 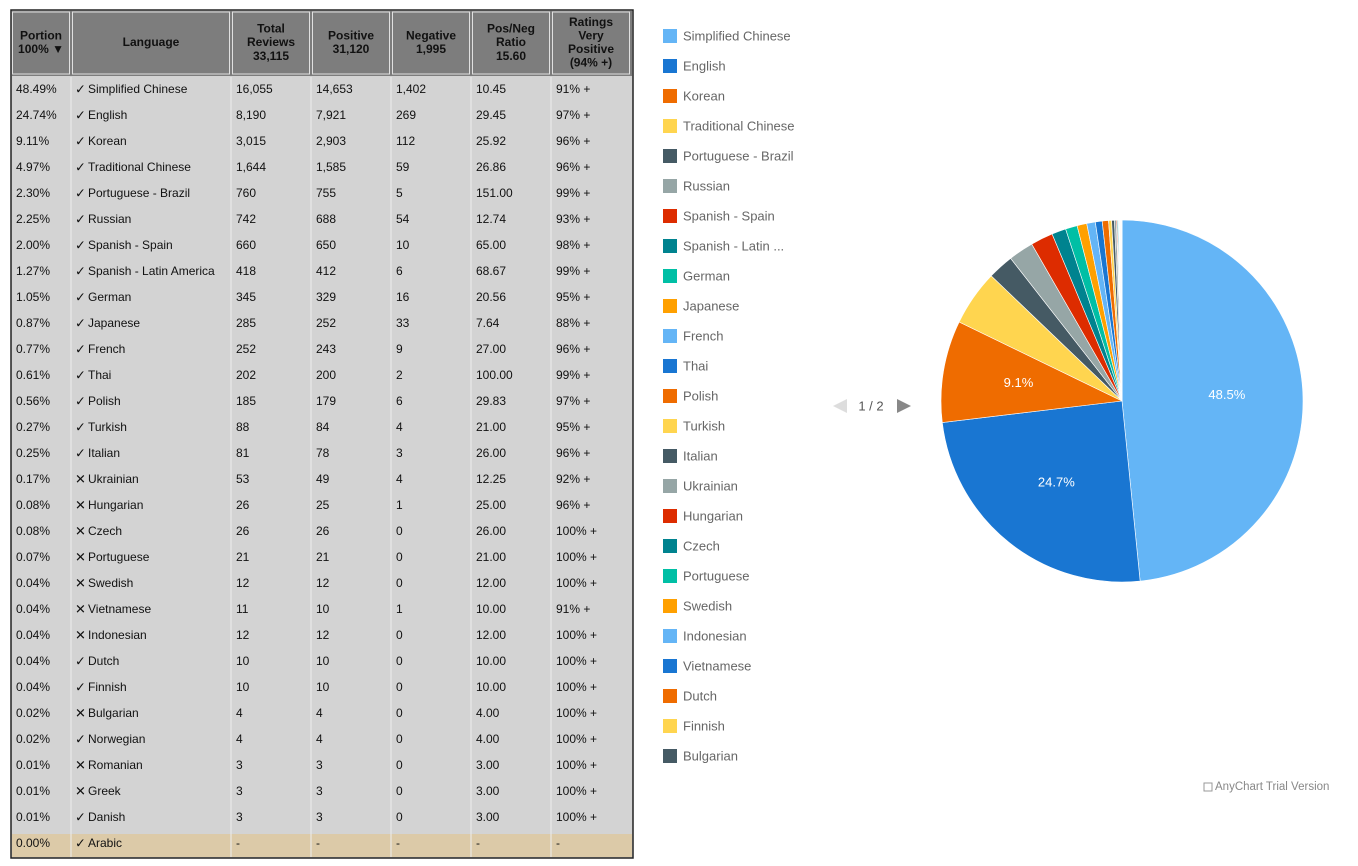 What do you see at coordinates (399, 609) in the screenshot?
I see `cell: 1` at bounding box center [399, 609].